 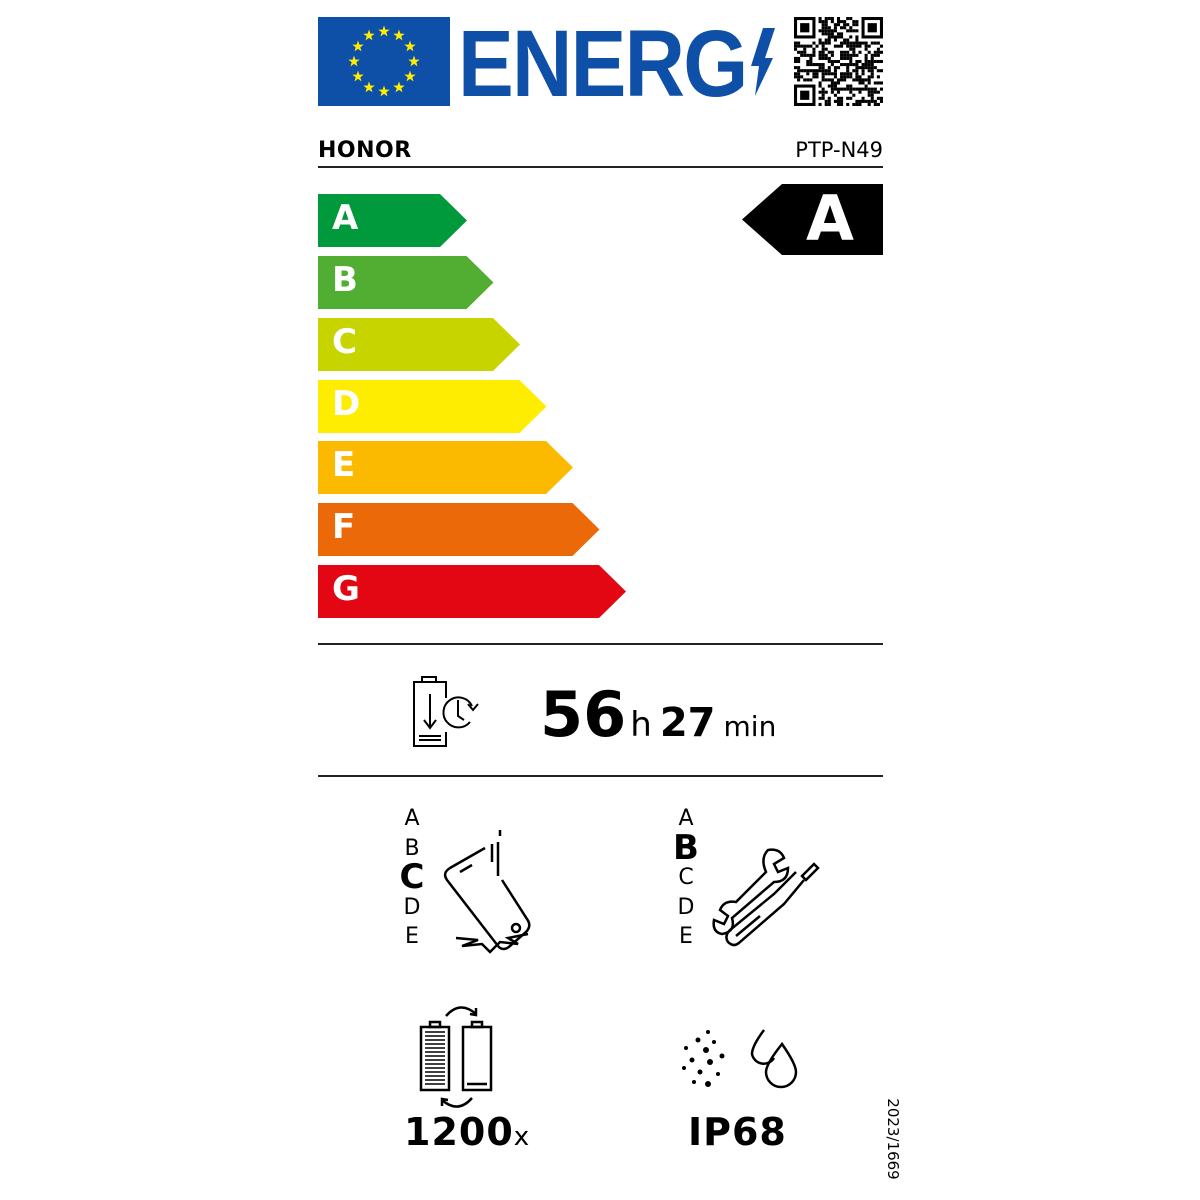 I want to click on energy-class-label: G, so click(x=346, y=589).